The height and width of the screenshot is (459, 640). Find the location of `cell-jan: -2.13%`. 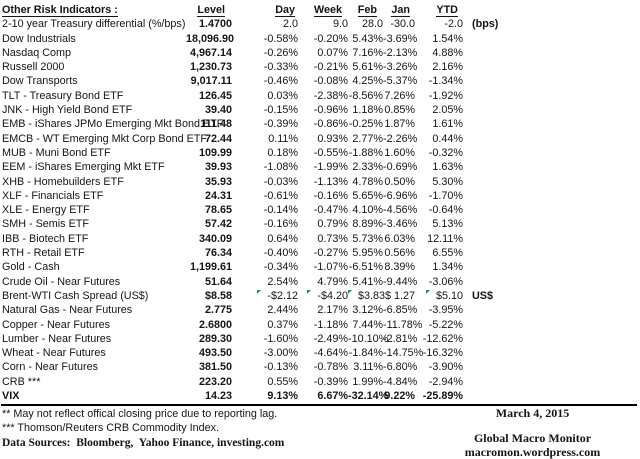

cell-jan: -2.13% is located at coordinates (400, 53).